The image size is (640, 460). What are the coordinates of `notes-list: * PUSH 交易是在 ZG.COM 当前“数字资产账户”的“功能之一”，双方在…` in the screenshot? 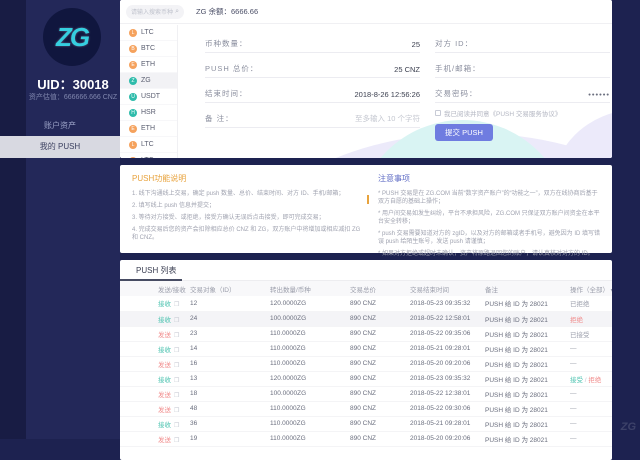 It's located at (490, 224).